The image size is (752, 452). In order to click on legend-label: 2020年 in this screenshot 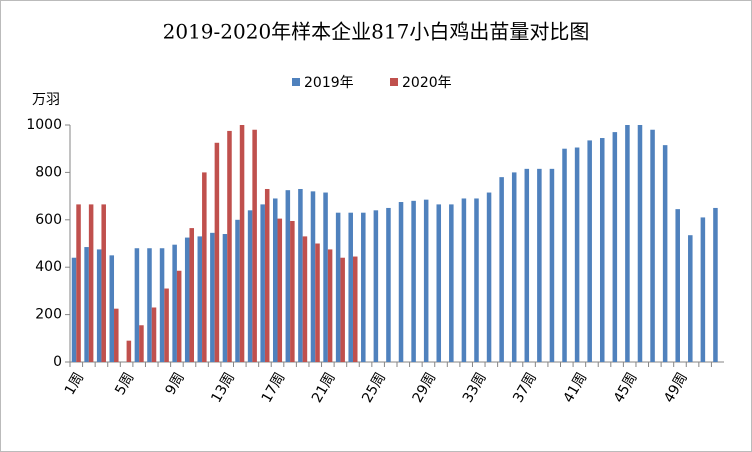, I will do `click(427, 83)`.